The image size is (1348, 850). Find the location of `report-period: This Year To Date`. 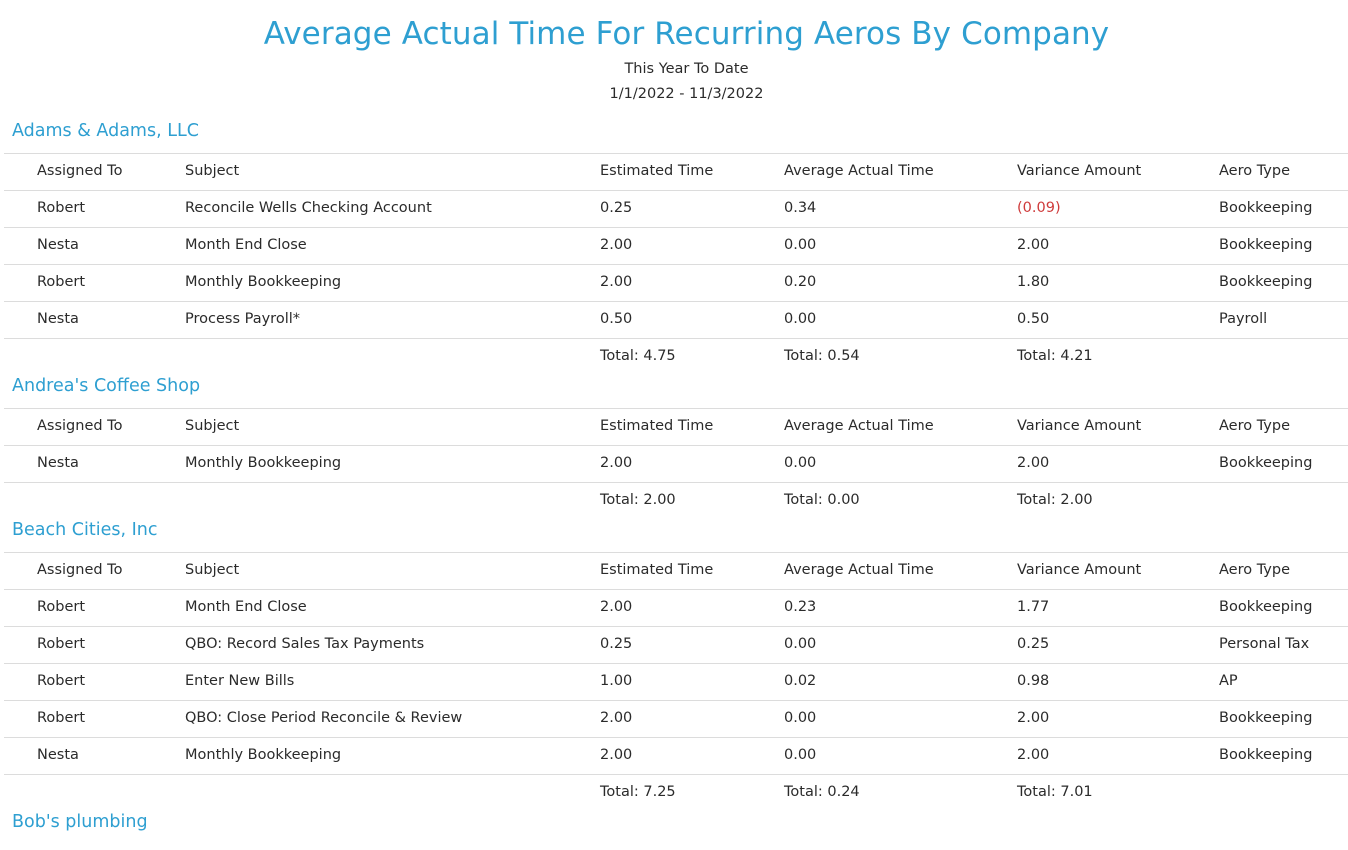

report-period: This Year To Date is located at coordinates (686, 69).